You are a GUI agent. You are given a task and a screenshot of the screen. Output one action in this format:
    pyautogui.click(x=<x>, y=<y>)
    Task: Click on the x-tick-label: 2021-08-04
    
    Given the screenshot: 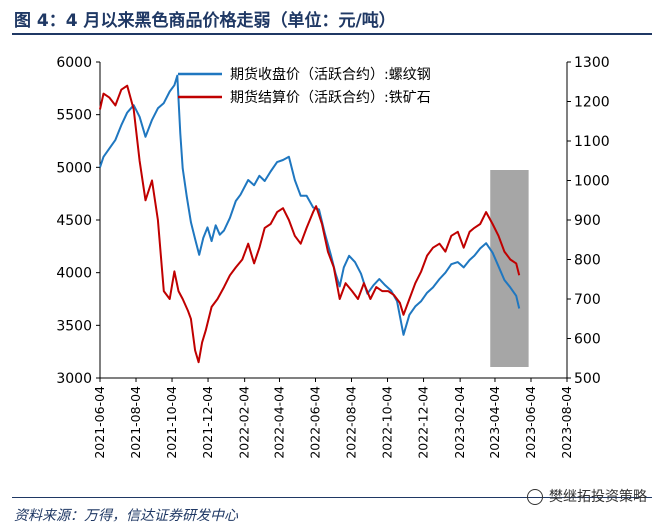 What is the action you would take?
    pyautogui.click(x=135, y=422)
    